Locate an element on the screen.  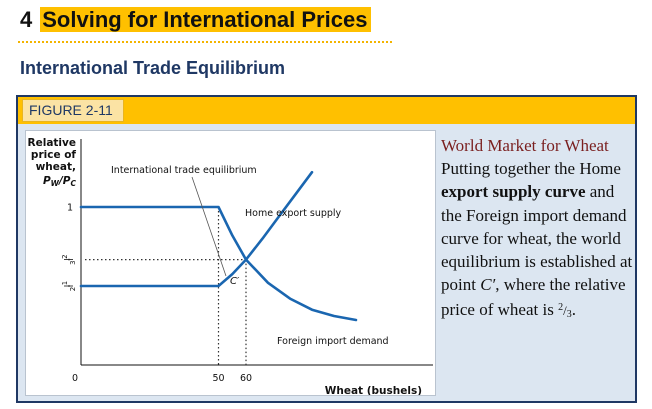
y-axis-label-line-3: wheat, is located at coordinates (56, 167).